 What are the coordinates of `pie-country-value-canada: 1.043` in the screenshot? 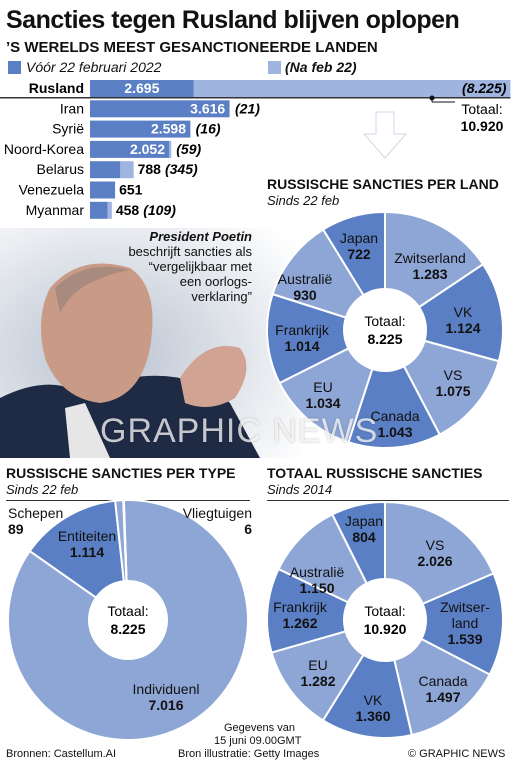 It's located at (394, 432).